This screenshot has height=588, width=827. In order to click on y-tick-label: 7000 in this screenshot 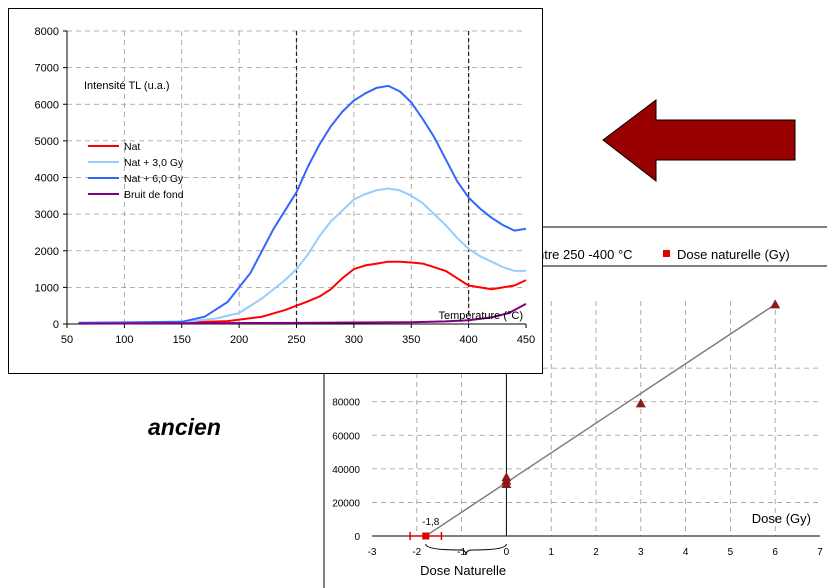, I will do `click(47, 69)`.